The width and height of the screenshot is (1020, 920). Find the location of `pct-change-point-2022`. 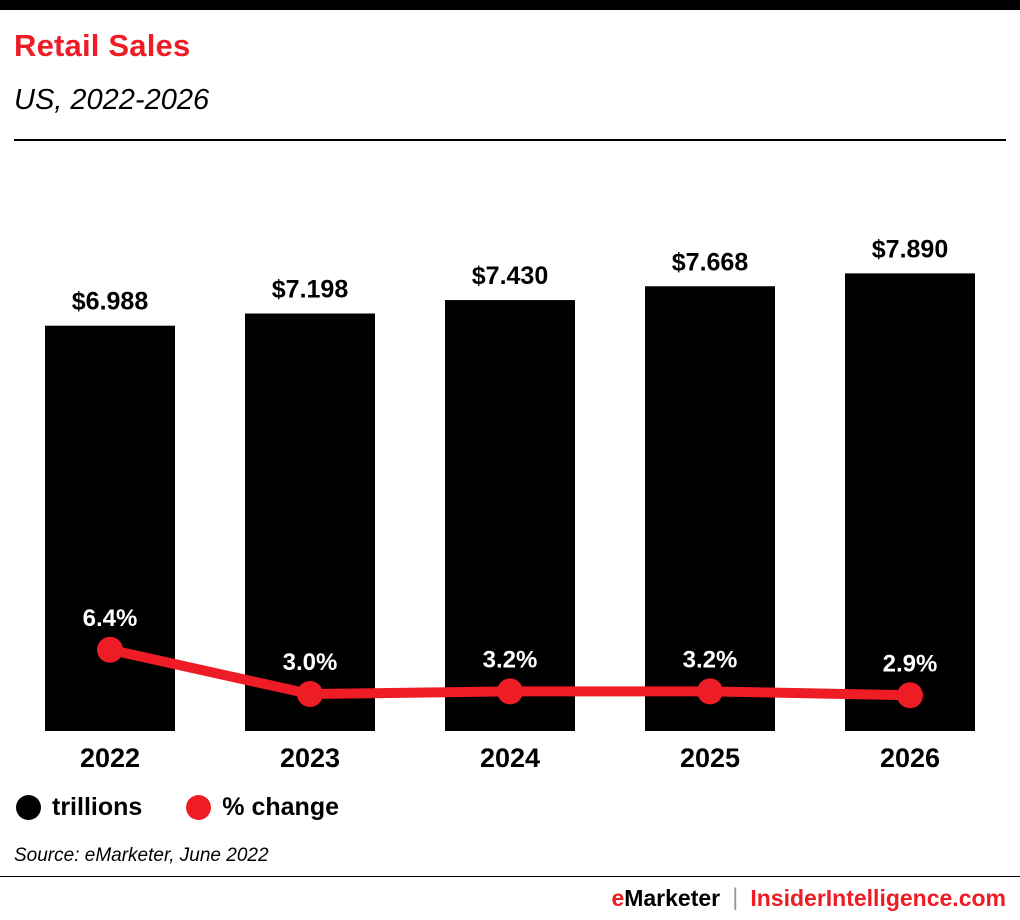

pct-change-point-2022 is located at coordinates (110, 649).